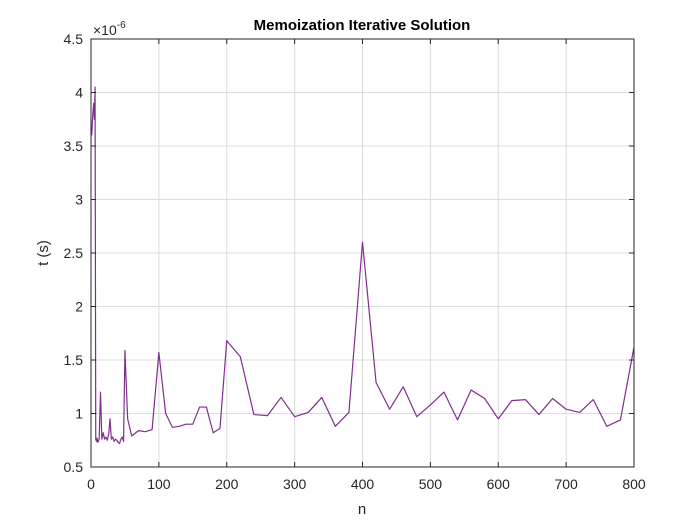 Image resolution: width=700 pixels, height=530 pixels. I want to click on y-exponent-label: ×10⁻⁶, so click(109, 29).